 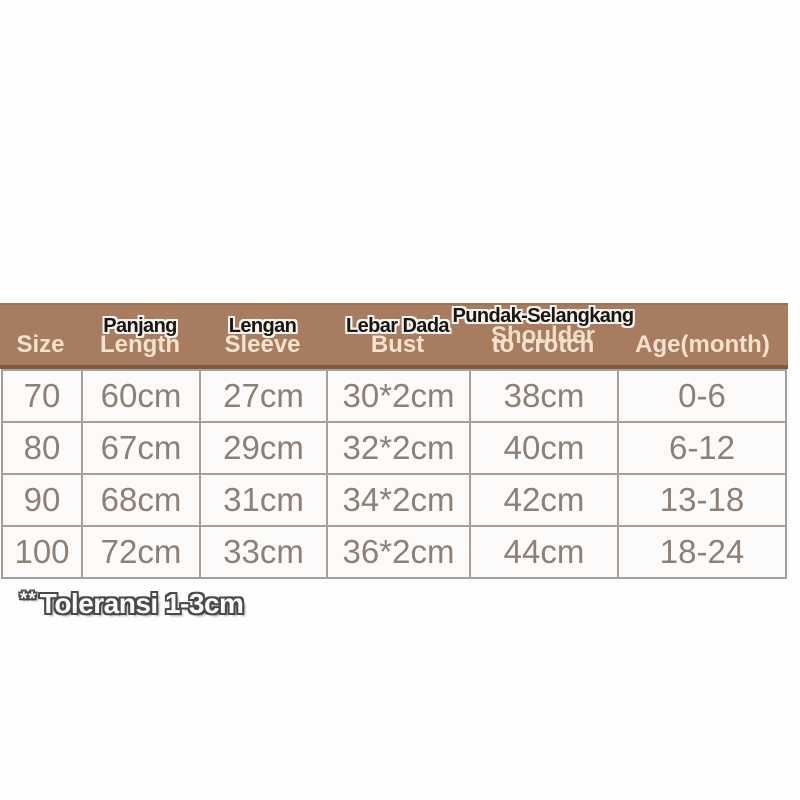 I want to click on cell-age: 6-12, so click(x=702, y=448).